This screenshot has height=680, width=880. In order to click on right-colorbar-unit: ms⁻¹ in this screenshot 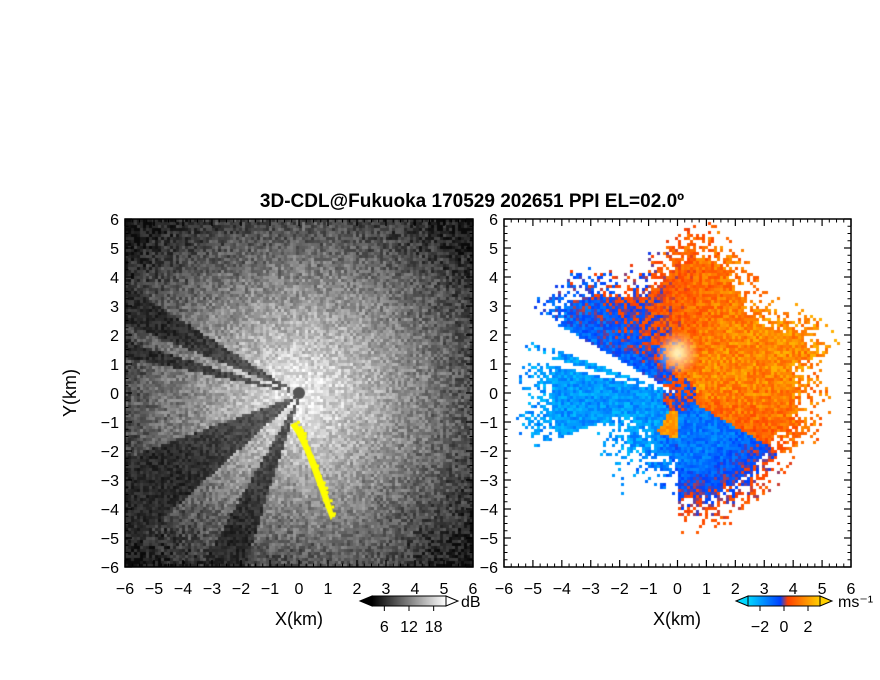, I will do `click(855, 602)`.